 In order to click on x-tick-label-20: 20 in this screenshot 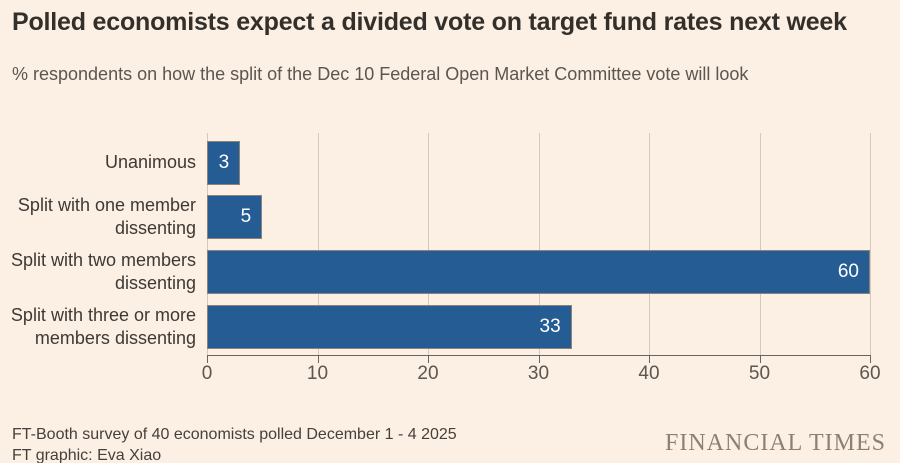, I will do `click(428, 373)`.